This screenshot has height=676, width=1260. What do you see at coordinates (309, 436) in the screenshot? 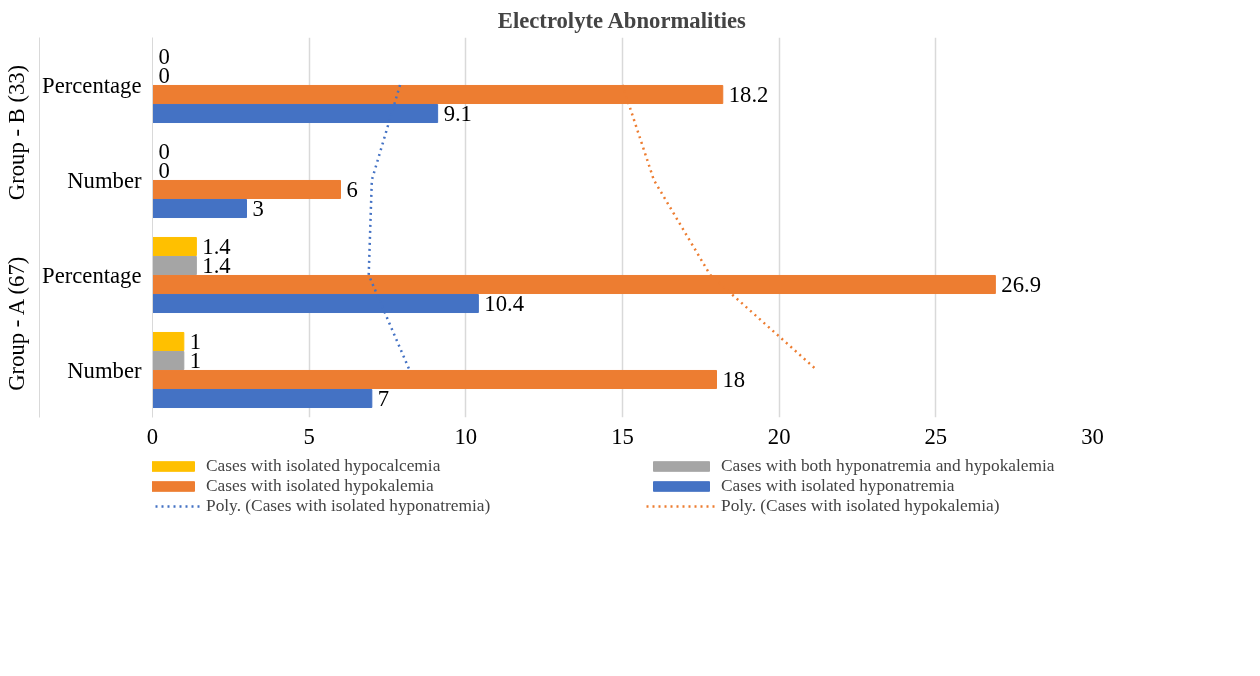
I see `x-tick-label: 5` at bounding box center [309, 436].